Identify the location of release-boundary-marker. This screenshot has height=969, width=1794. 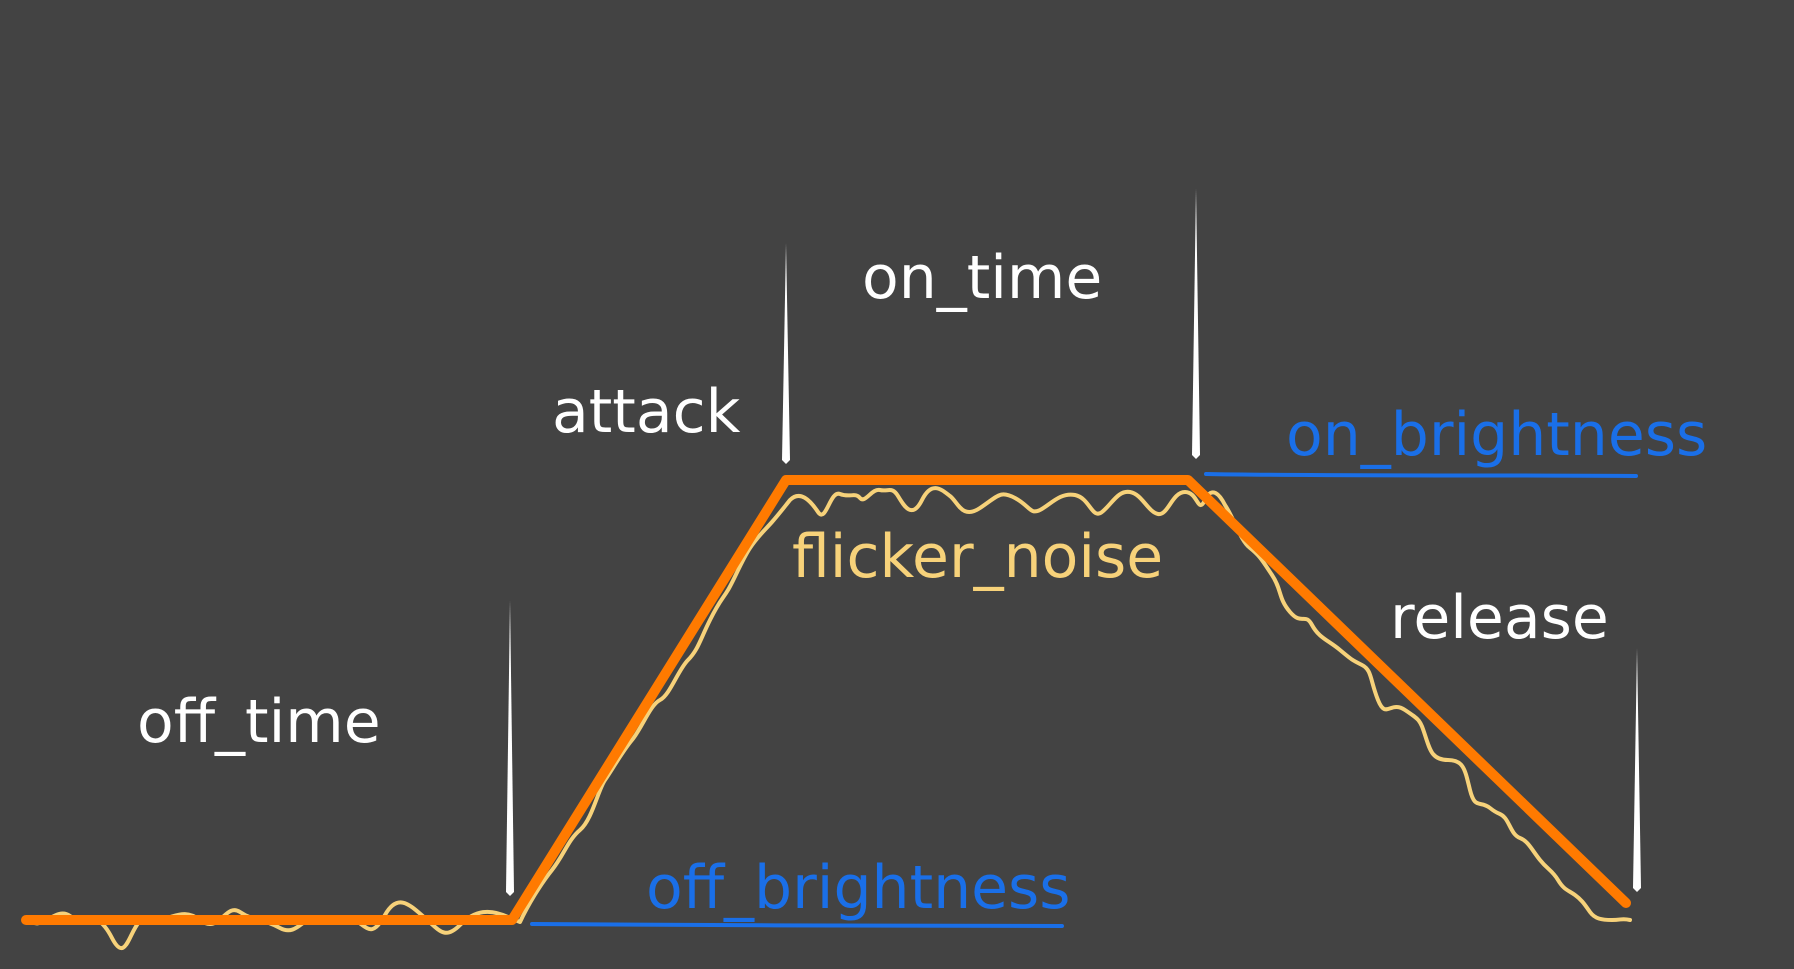
(1637, 770).